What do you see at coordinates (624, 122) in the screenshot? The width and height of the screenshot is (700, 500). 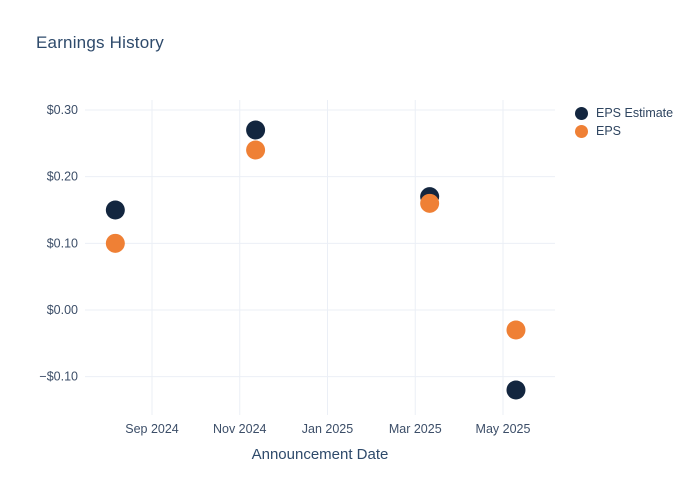 I see `legend: EPS Estimate EPS` at bounding box center [624, 122].